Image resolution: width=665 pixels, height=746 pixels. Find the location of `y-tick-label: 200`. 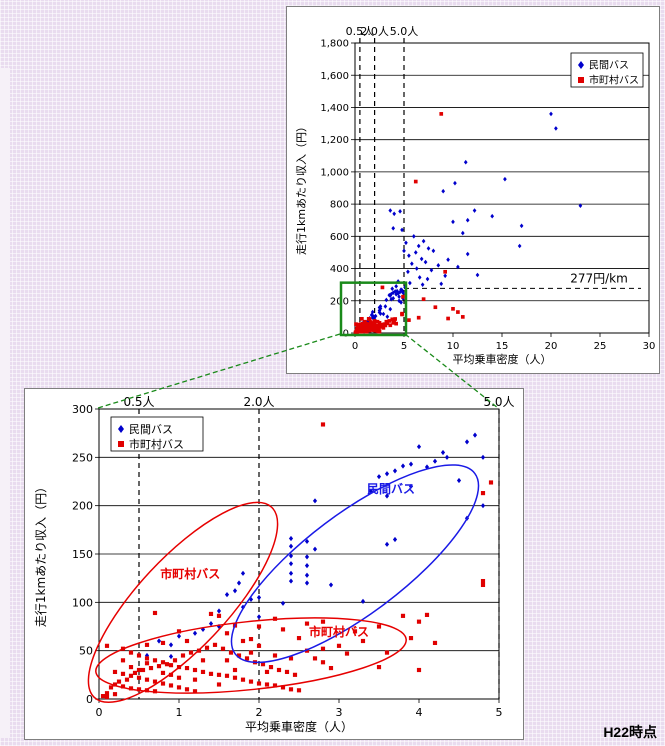

y-tick-label: 200 is located at coordinates (82, 506).